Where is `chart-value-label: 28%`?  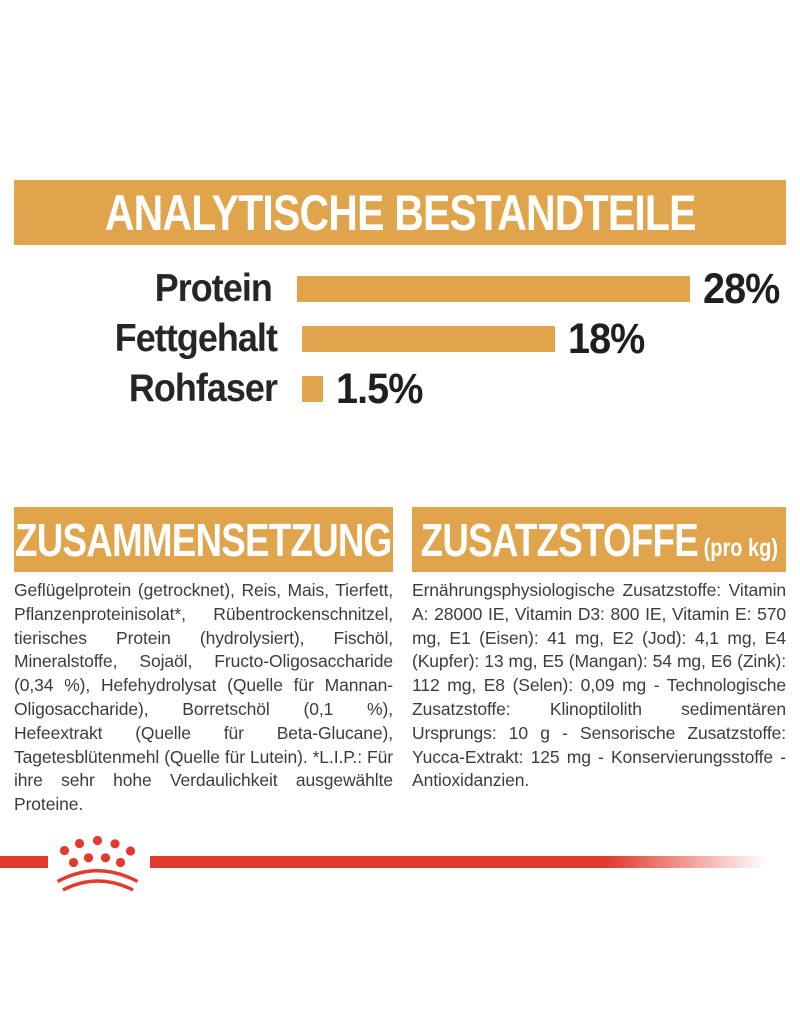 chart-value-label: 28% is located at coordinates (741, 289).